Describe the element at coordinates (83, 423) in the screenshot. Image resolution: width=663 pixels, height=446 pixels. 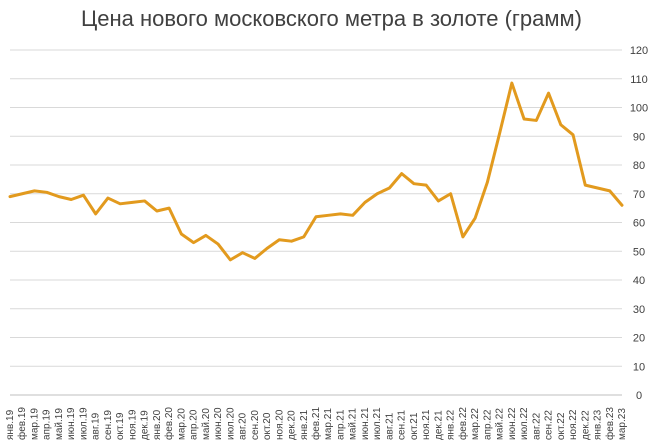
I see `x-tick-label: июл.19` at that location.